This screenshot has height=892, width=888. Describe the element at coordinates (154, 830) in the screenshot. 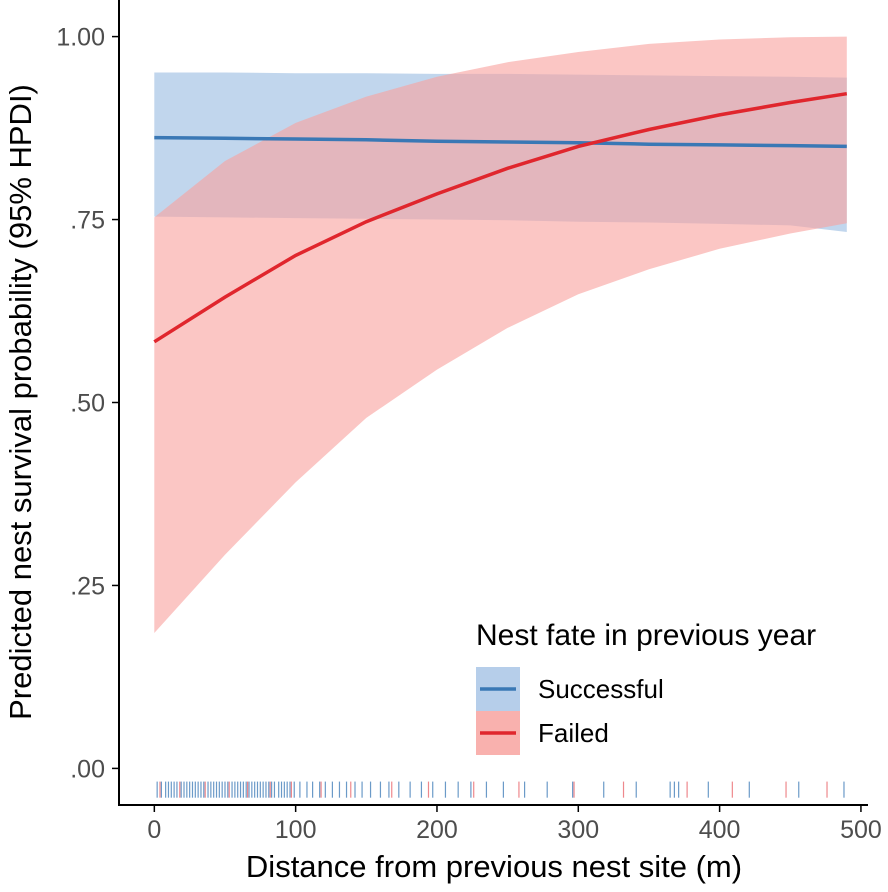

I see `x-tick-label: 0` at that location.